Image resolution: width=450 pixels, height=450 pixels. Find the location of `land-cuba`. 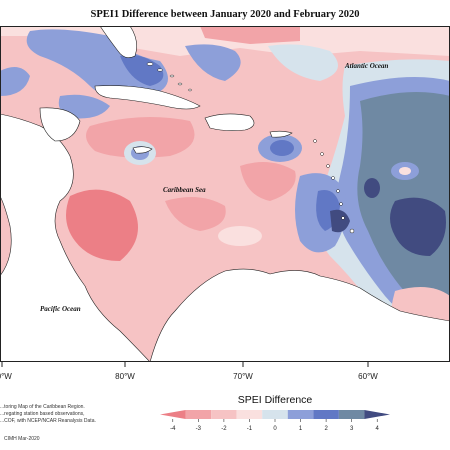

land-cuba is located at coordinates (147, 97).